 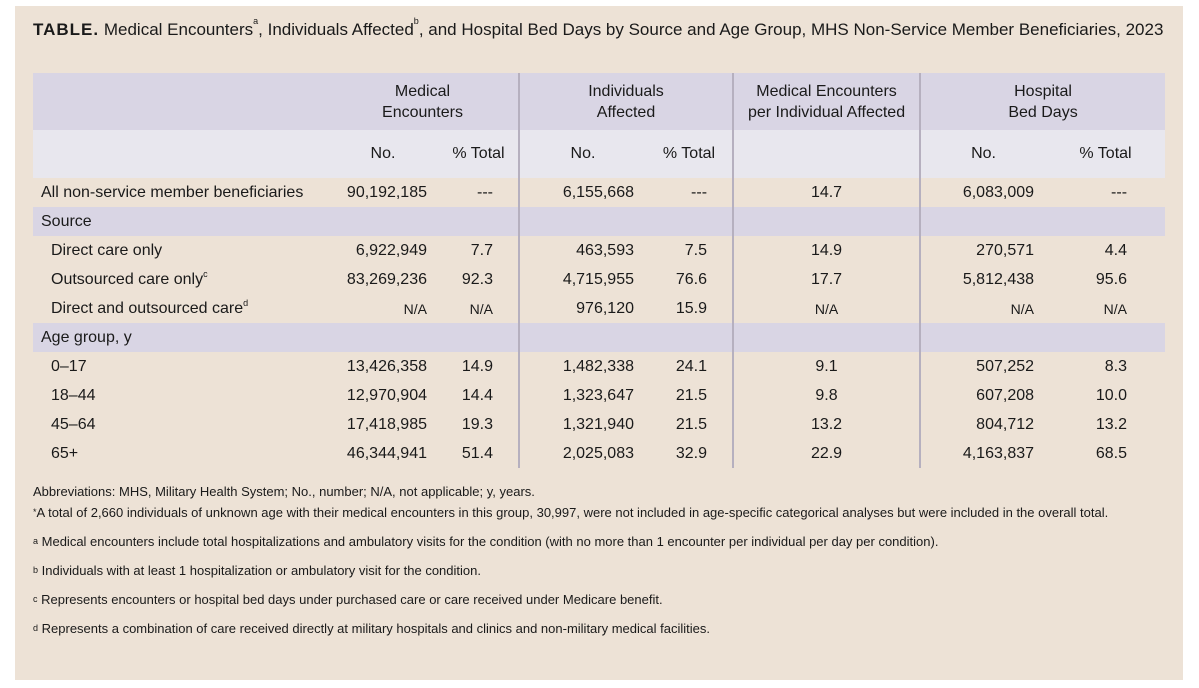 What do you see at coordinates (983, 154) in the screenshot?
I see `col-bed-no: No.` at bounding box center [983, 154].